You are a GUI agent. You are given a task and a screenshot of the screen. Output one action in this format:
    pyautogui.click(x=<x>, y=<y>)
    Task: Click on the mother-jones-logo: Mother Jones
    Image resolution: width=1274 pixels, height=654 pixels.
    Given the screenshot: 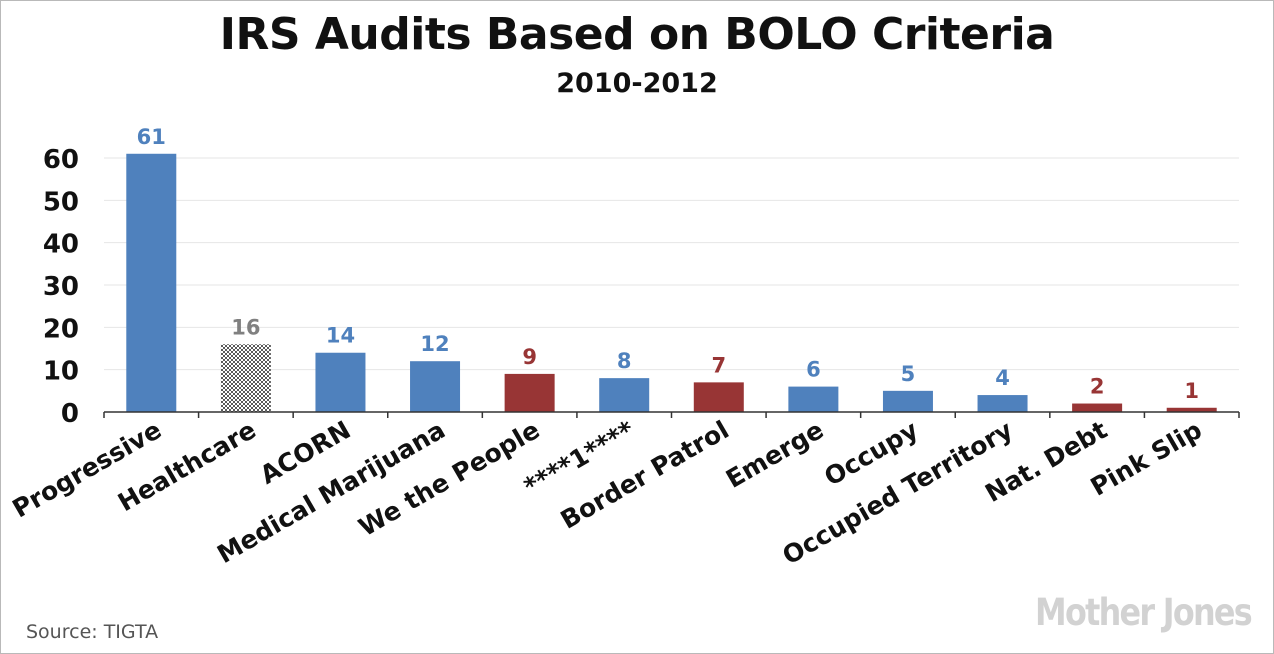 What is the action you would take?
    pyautogui.click(x=1144, y=612)
    